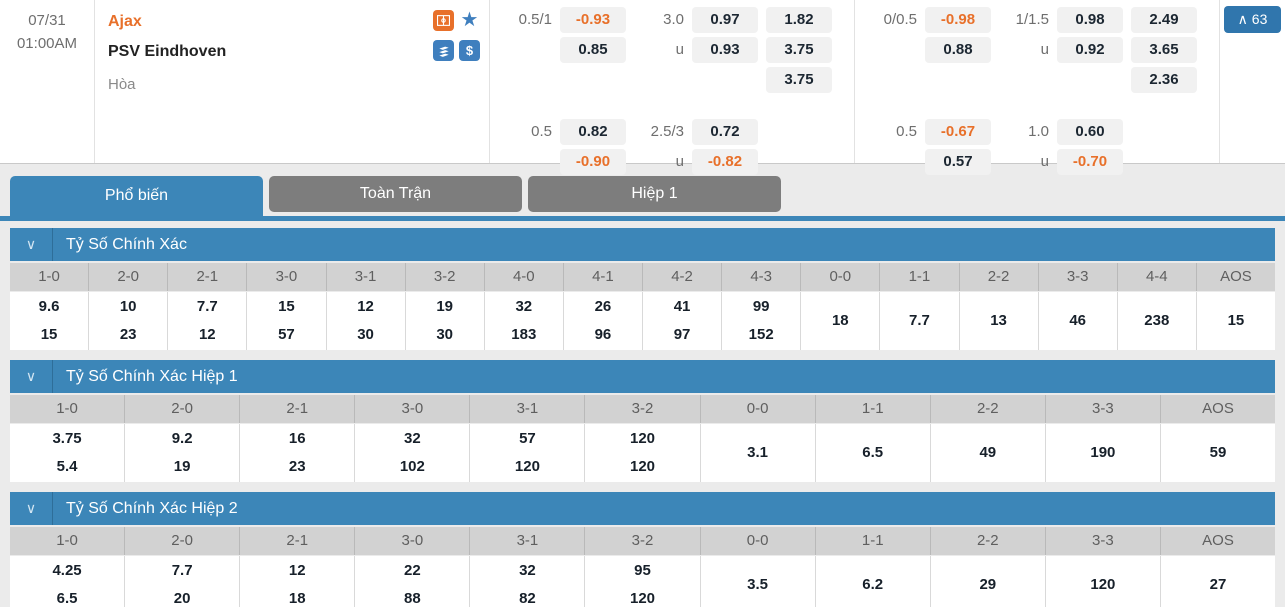 The width and height of the screenshot is (1285, 607). What do you see at coordinates (758, 584) in the screenshot?
I see `odds-value: 3.5` at bounding box center [758, 584].